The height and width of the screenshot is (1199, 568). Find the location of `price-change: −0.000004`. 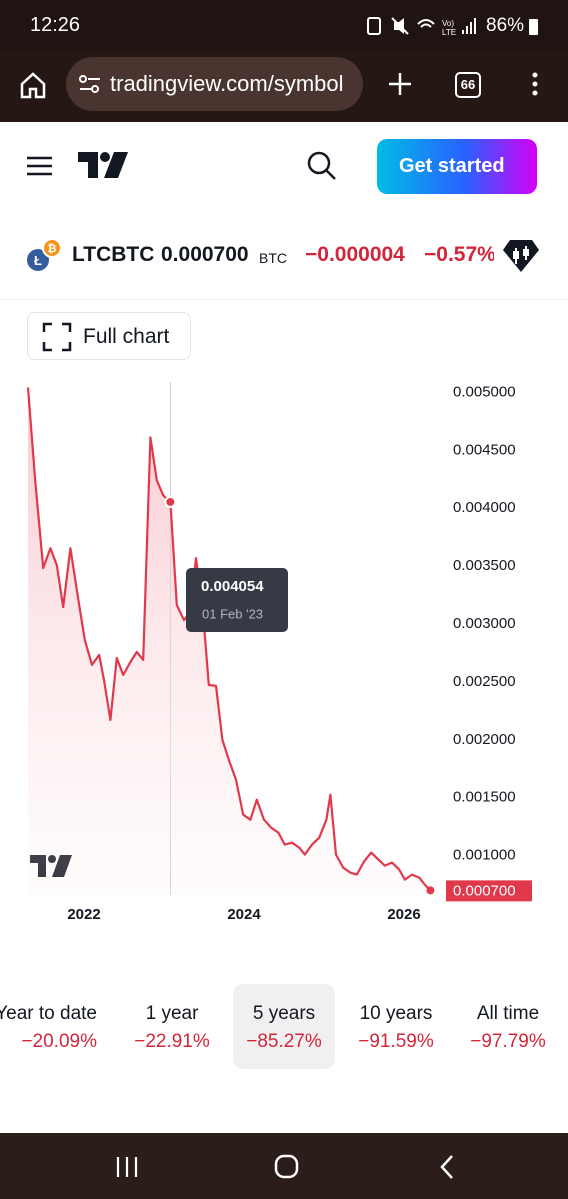

price-change: −0.000004 is located at coordinates (355, 254).